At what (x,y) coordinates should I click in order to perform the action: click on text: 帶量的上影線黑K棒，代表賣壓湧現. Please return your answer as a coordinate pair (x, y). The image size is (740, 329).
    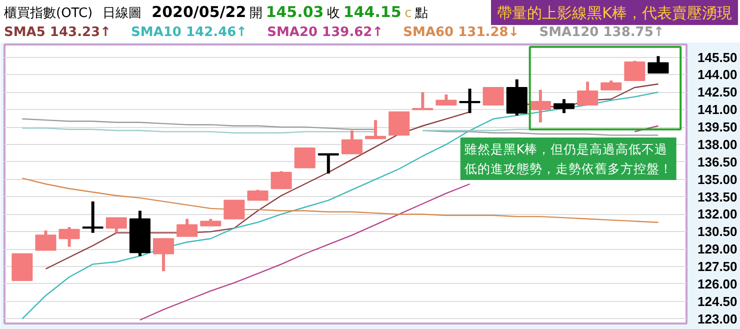
    Looking at the image, I should click on (614, 12).